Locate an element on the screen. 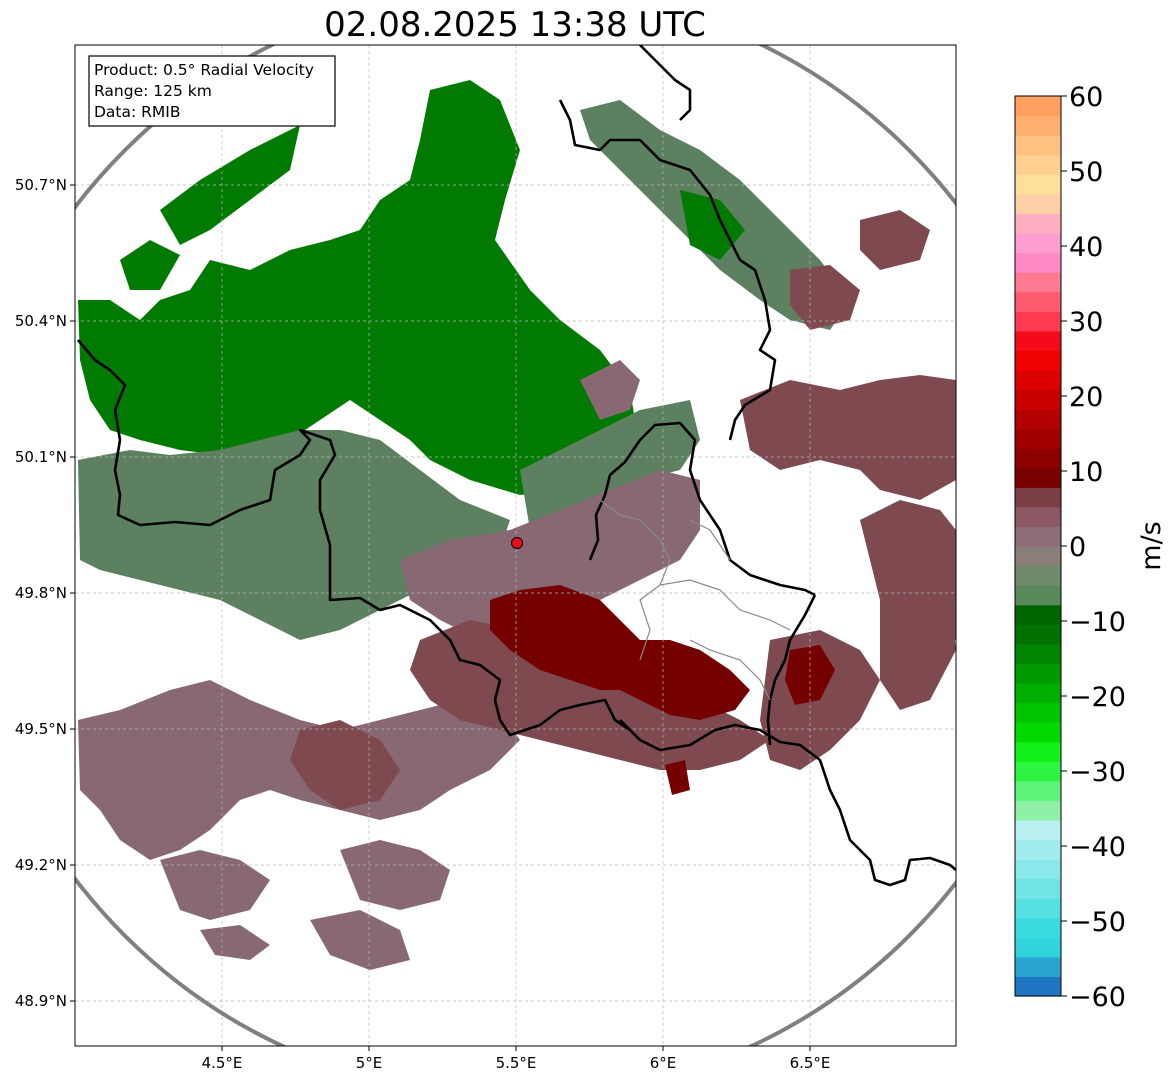  lon-tick-label-2: 5.5°E is located at coordinates (516, 1063).